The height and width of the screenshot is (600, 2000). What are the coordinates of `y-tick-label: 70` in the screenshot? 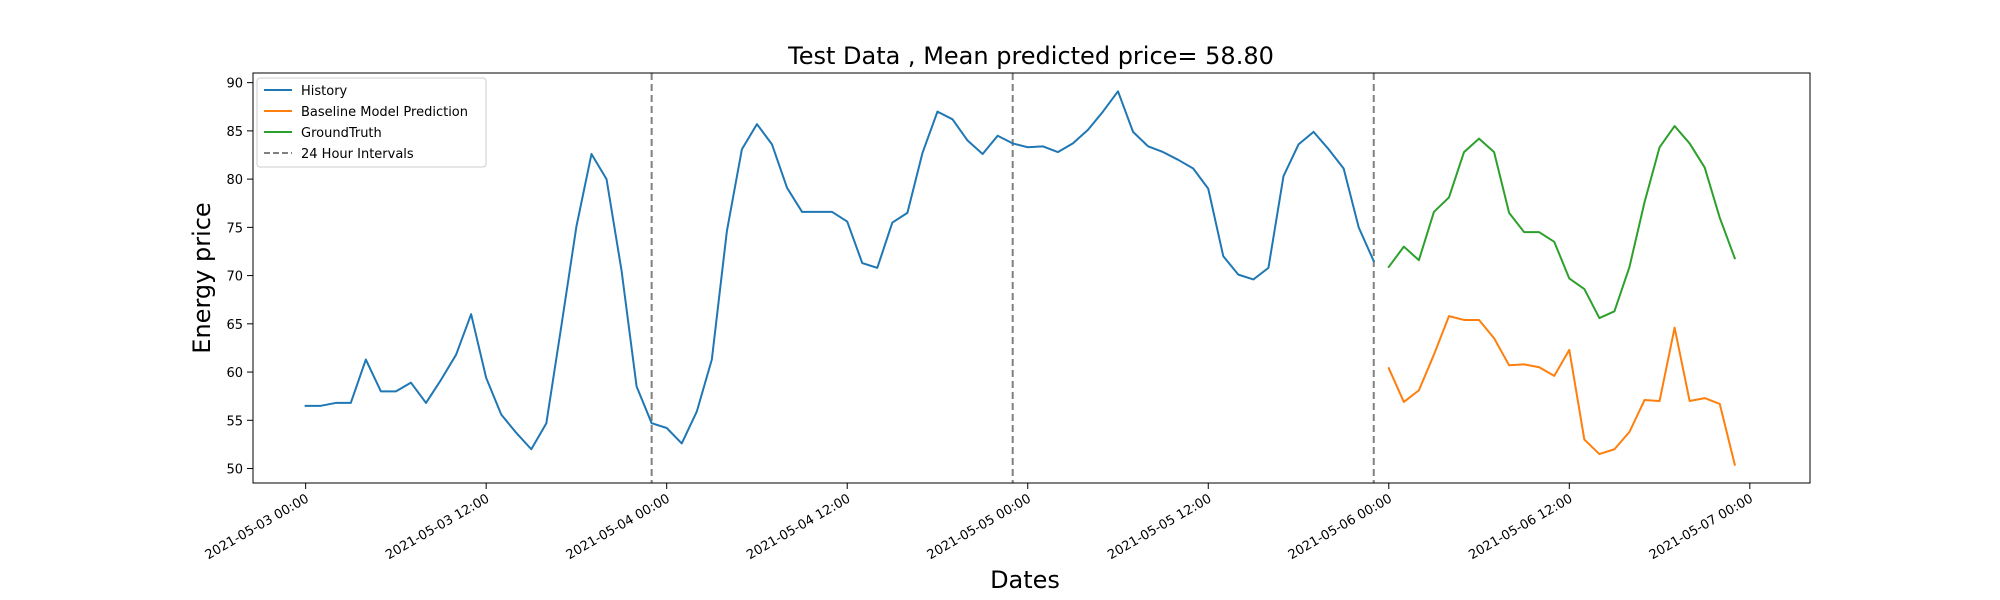 It's located at (234, 277).